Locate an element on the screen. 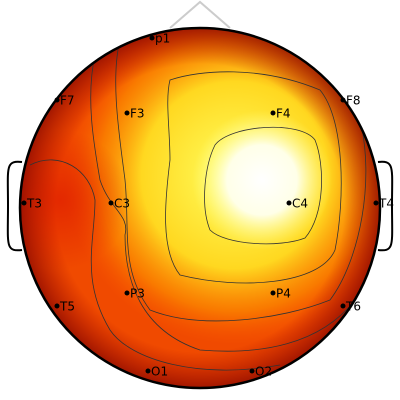 The height and width of the screenshot is (400, 400). electrode-label: C3 is located at coordinates (122, 204).